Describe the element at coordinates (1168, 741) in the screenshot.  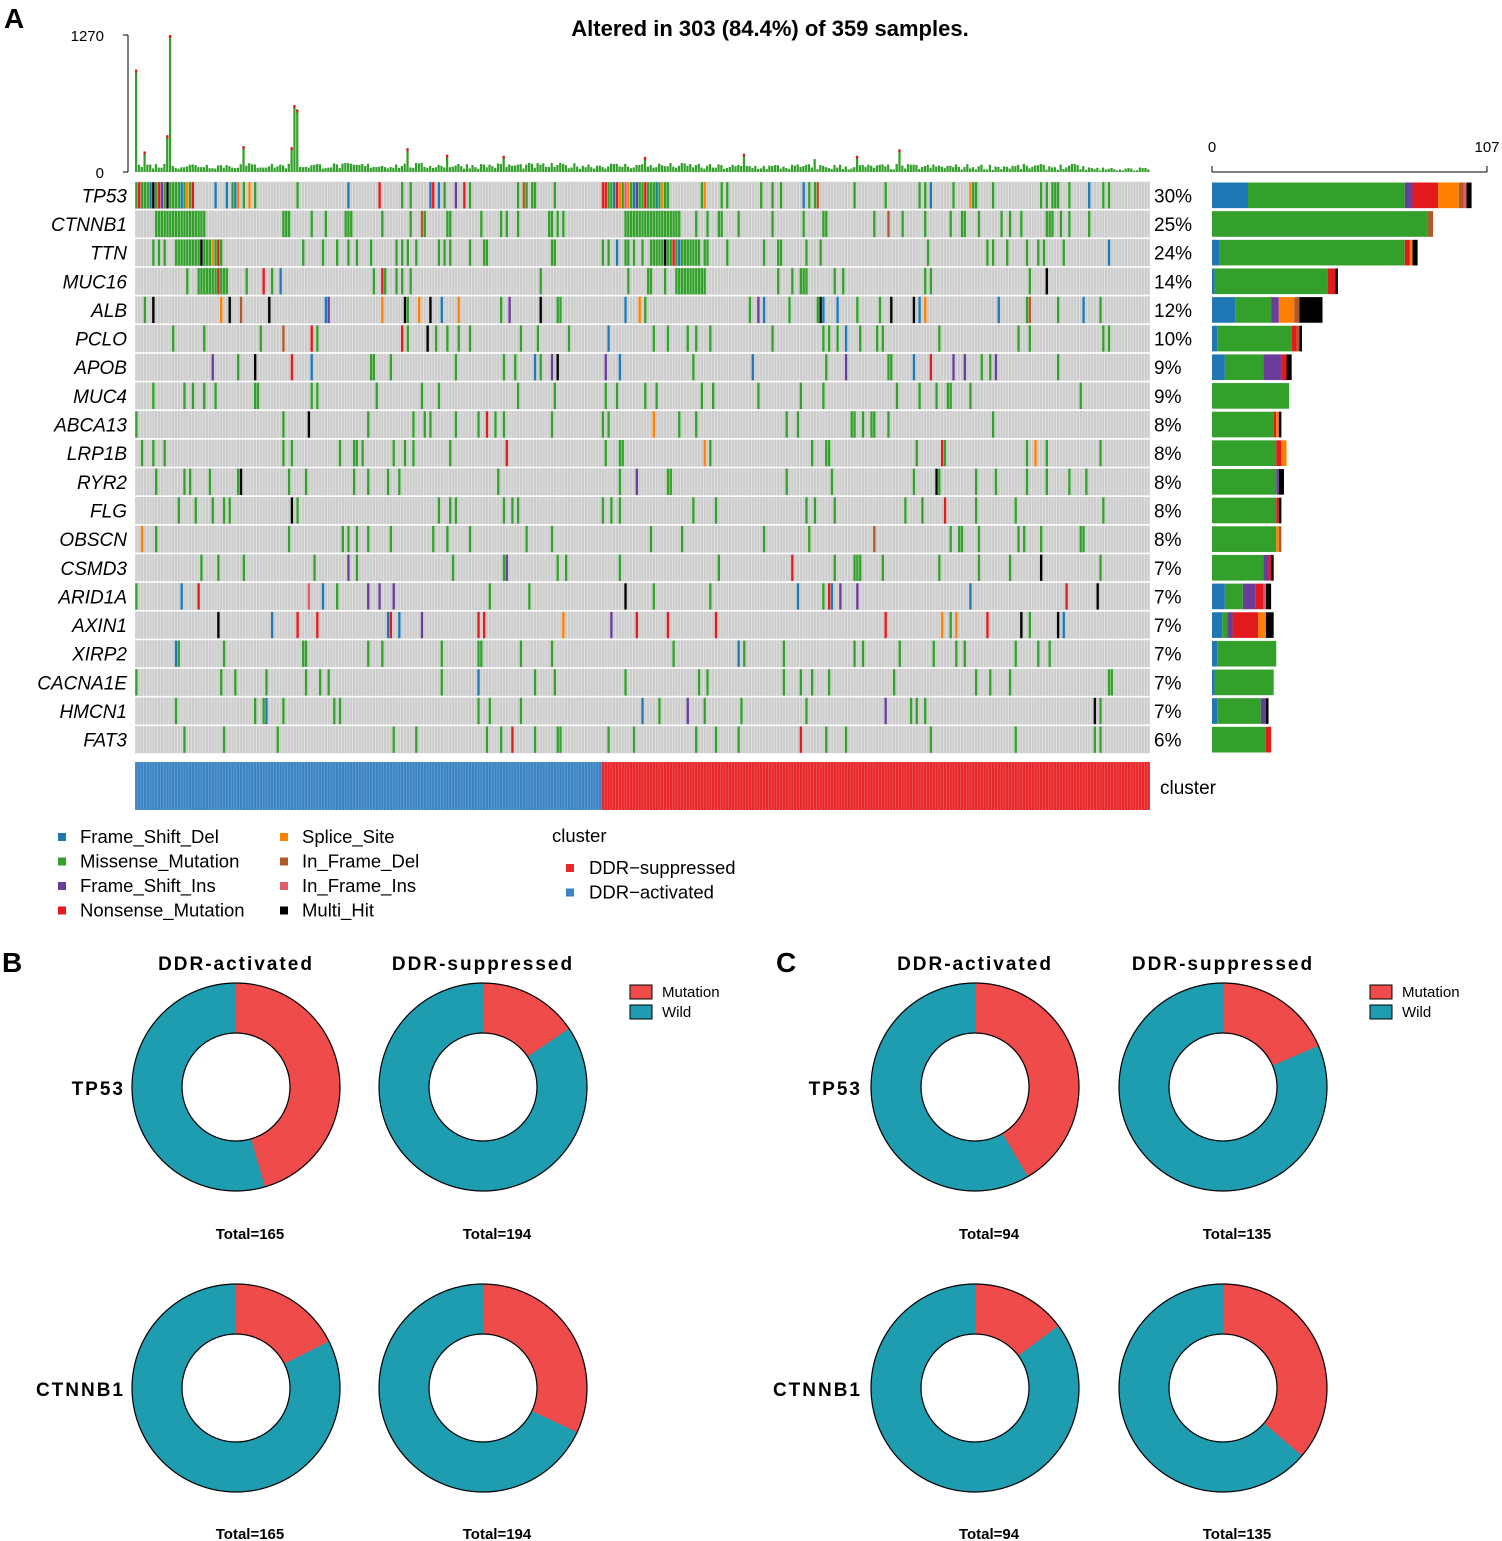
I see `gene-percent: 6%` at that location.